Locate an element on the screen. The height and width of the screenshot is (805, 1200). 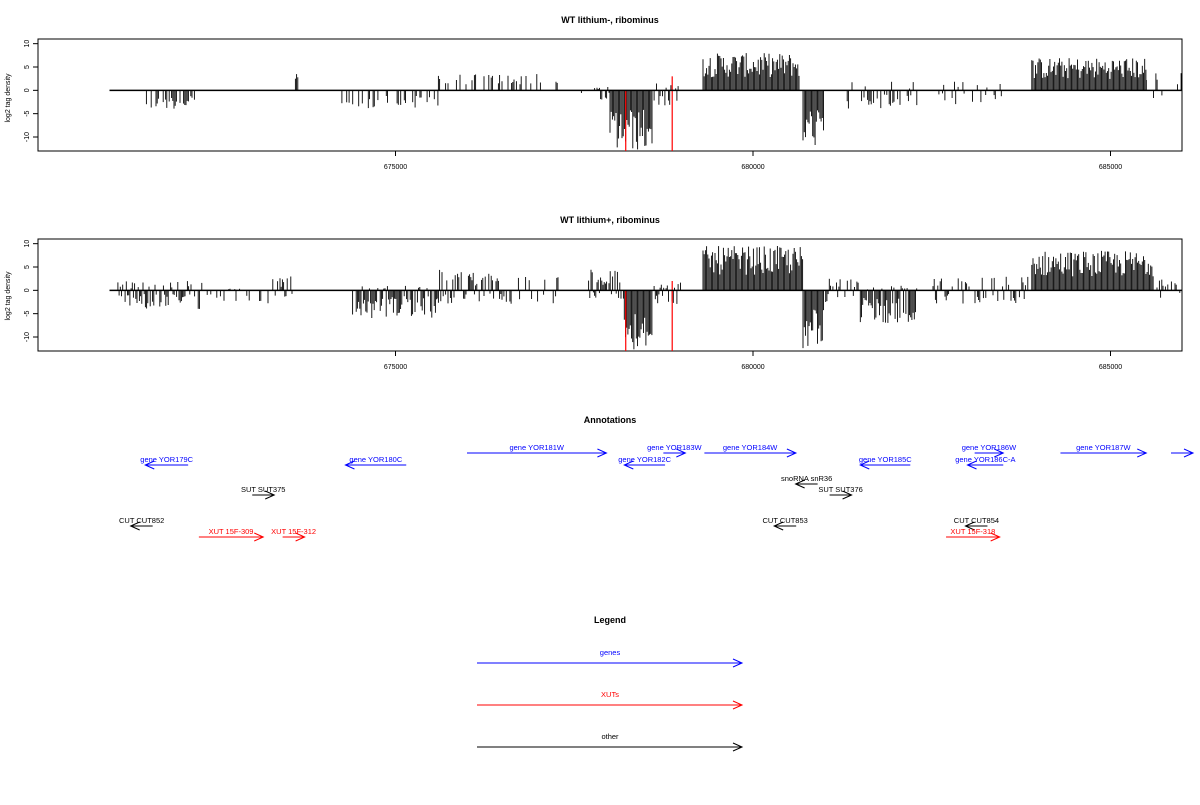
feature-xut: XUT 15F-312 is located at coordinates (293, 534).